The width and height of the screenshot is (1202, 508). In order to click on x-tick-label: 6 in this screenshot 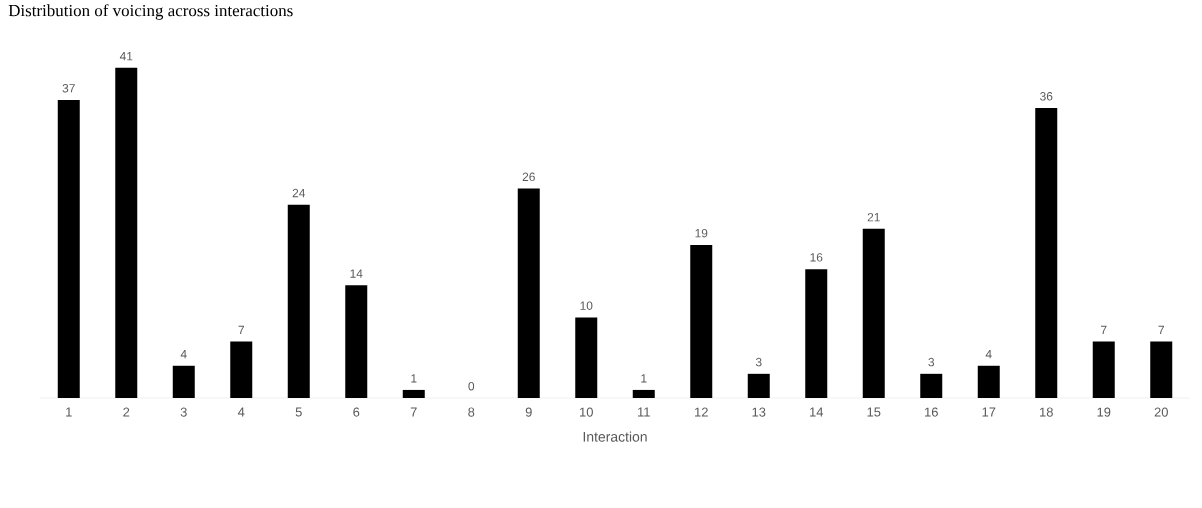, I will do `click(356, 412)`.